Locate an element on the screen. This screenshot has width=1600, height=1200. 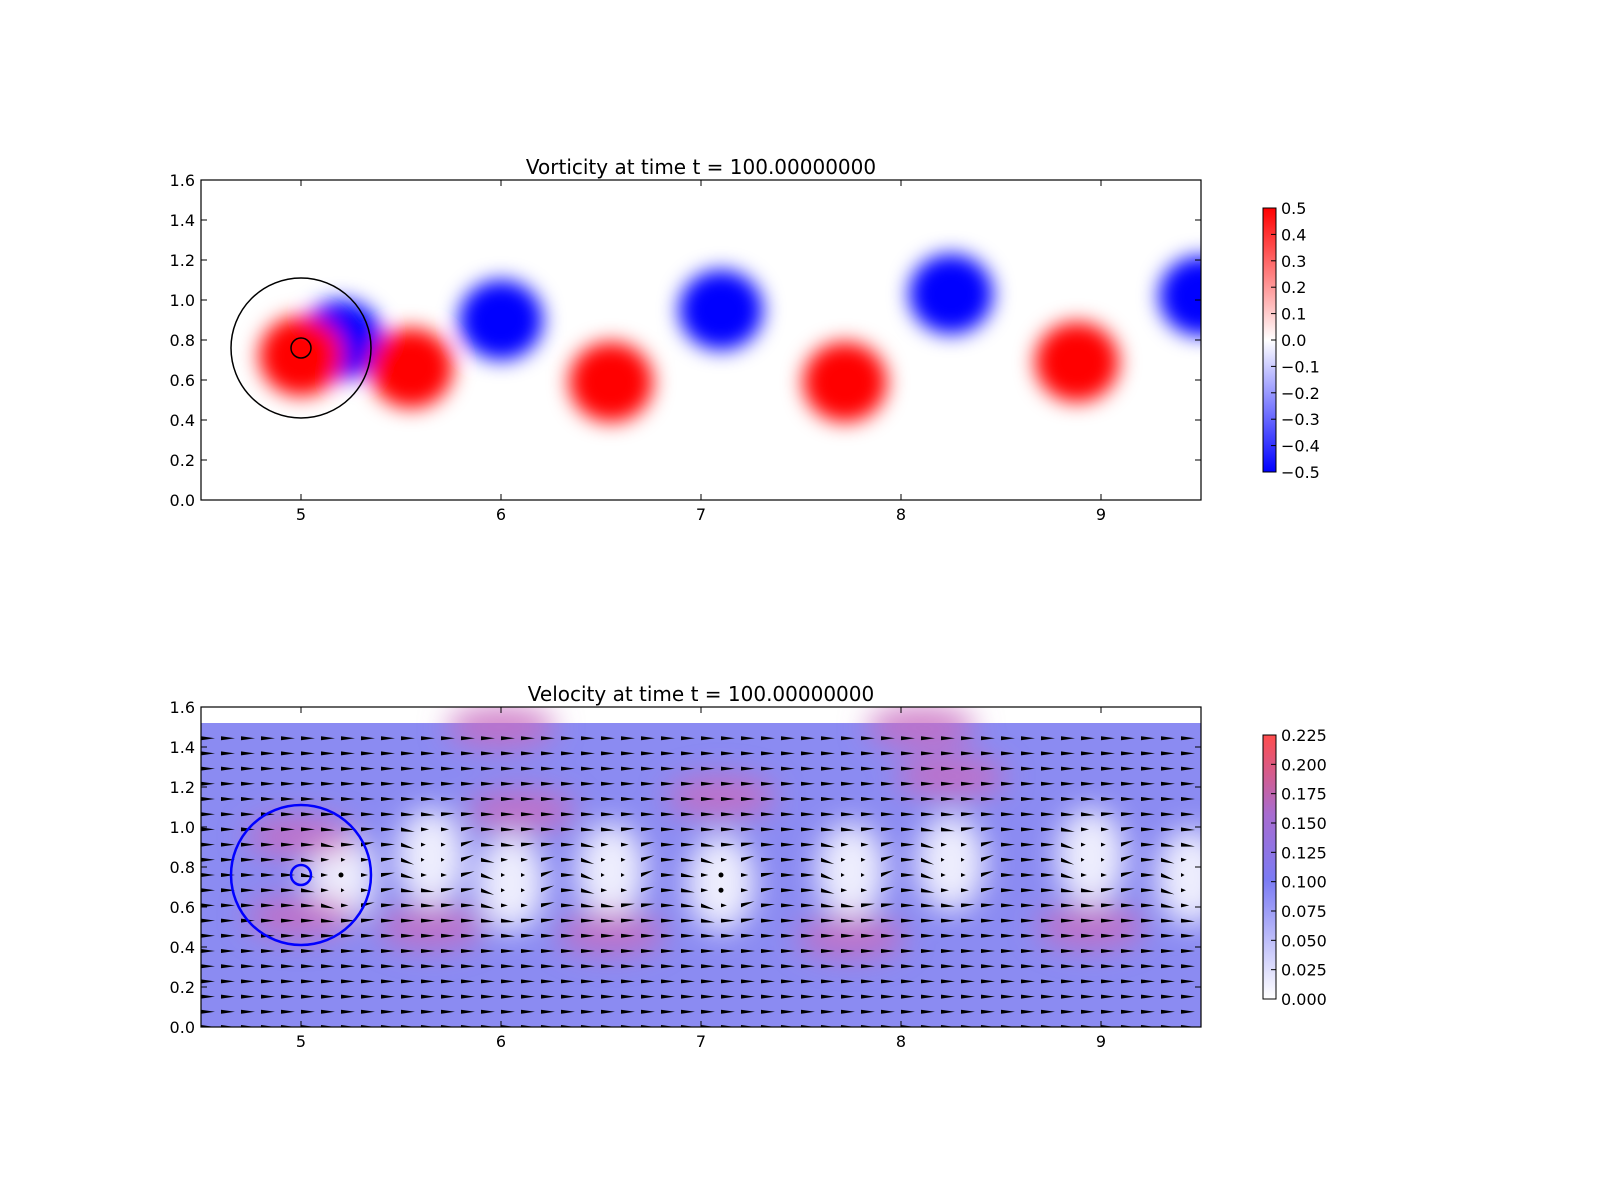
y-tick-label: 0.0 is located at coordinates (182, 500).